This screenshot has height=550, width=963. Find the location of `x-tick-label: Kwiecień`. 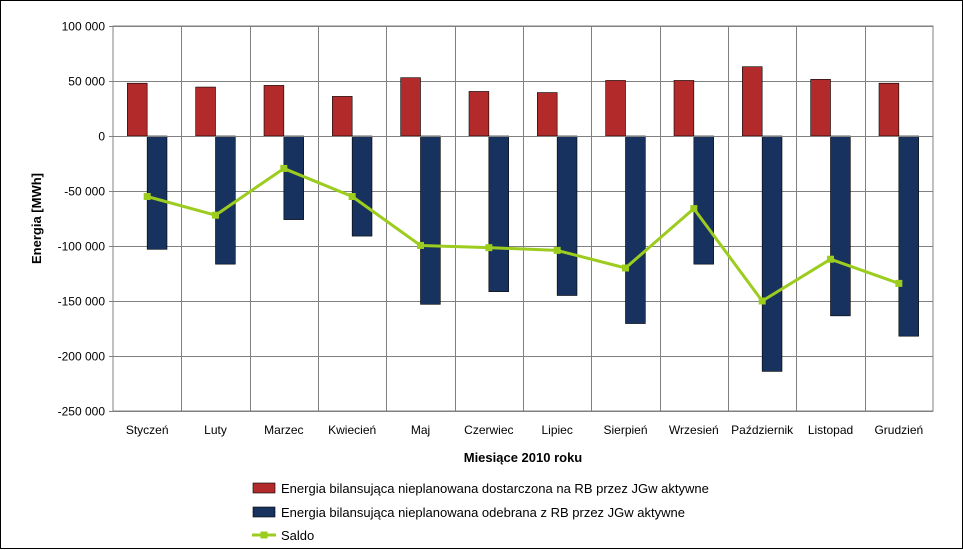

x-tick-label: Kwiecień is located at coordinates (352, 430).